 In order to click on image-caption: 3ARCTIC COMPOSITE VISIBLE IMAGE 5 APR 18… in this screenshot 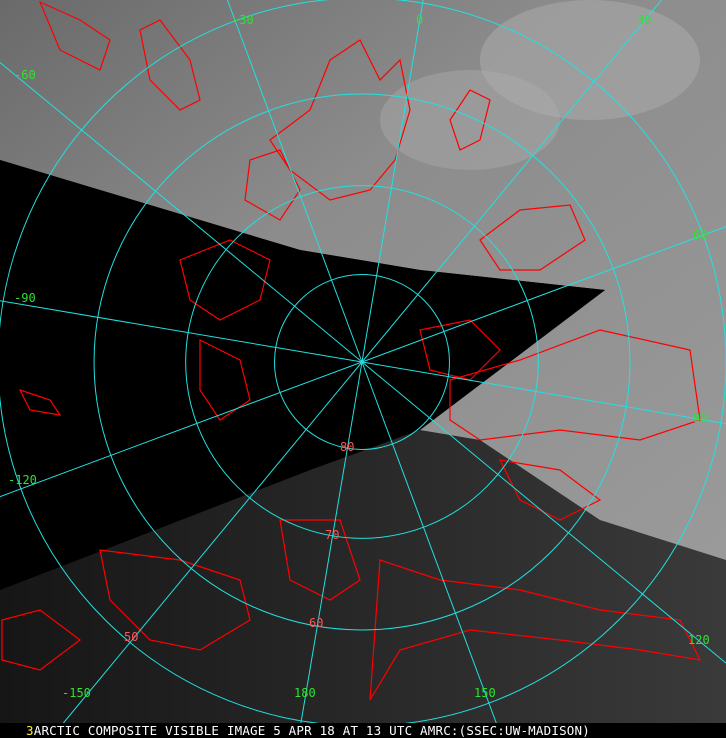, I will do `click(363, 730)`.